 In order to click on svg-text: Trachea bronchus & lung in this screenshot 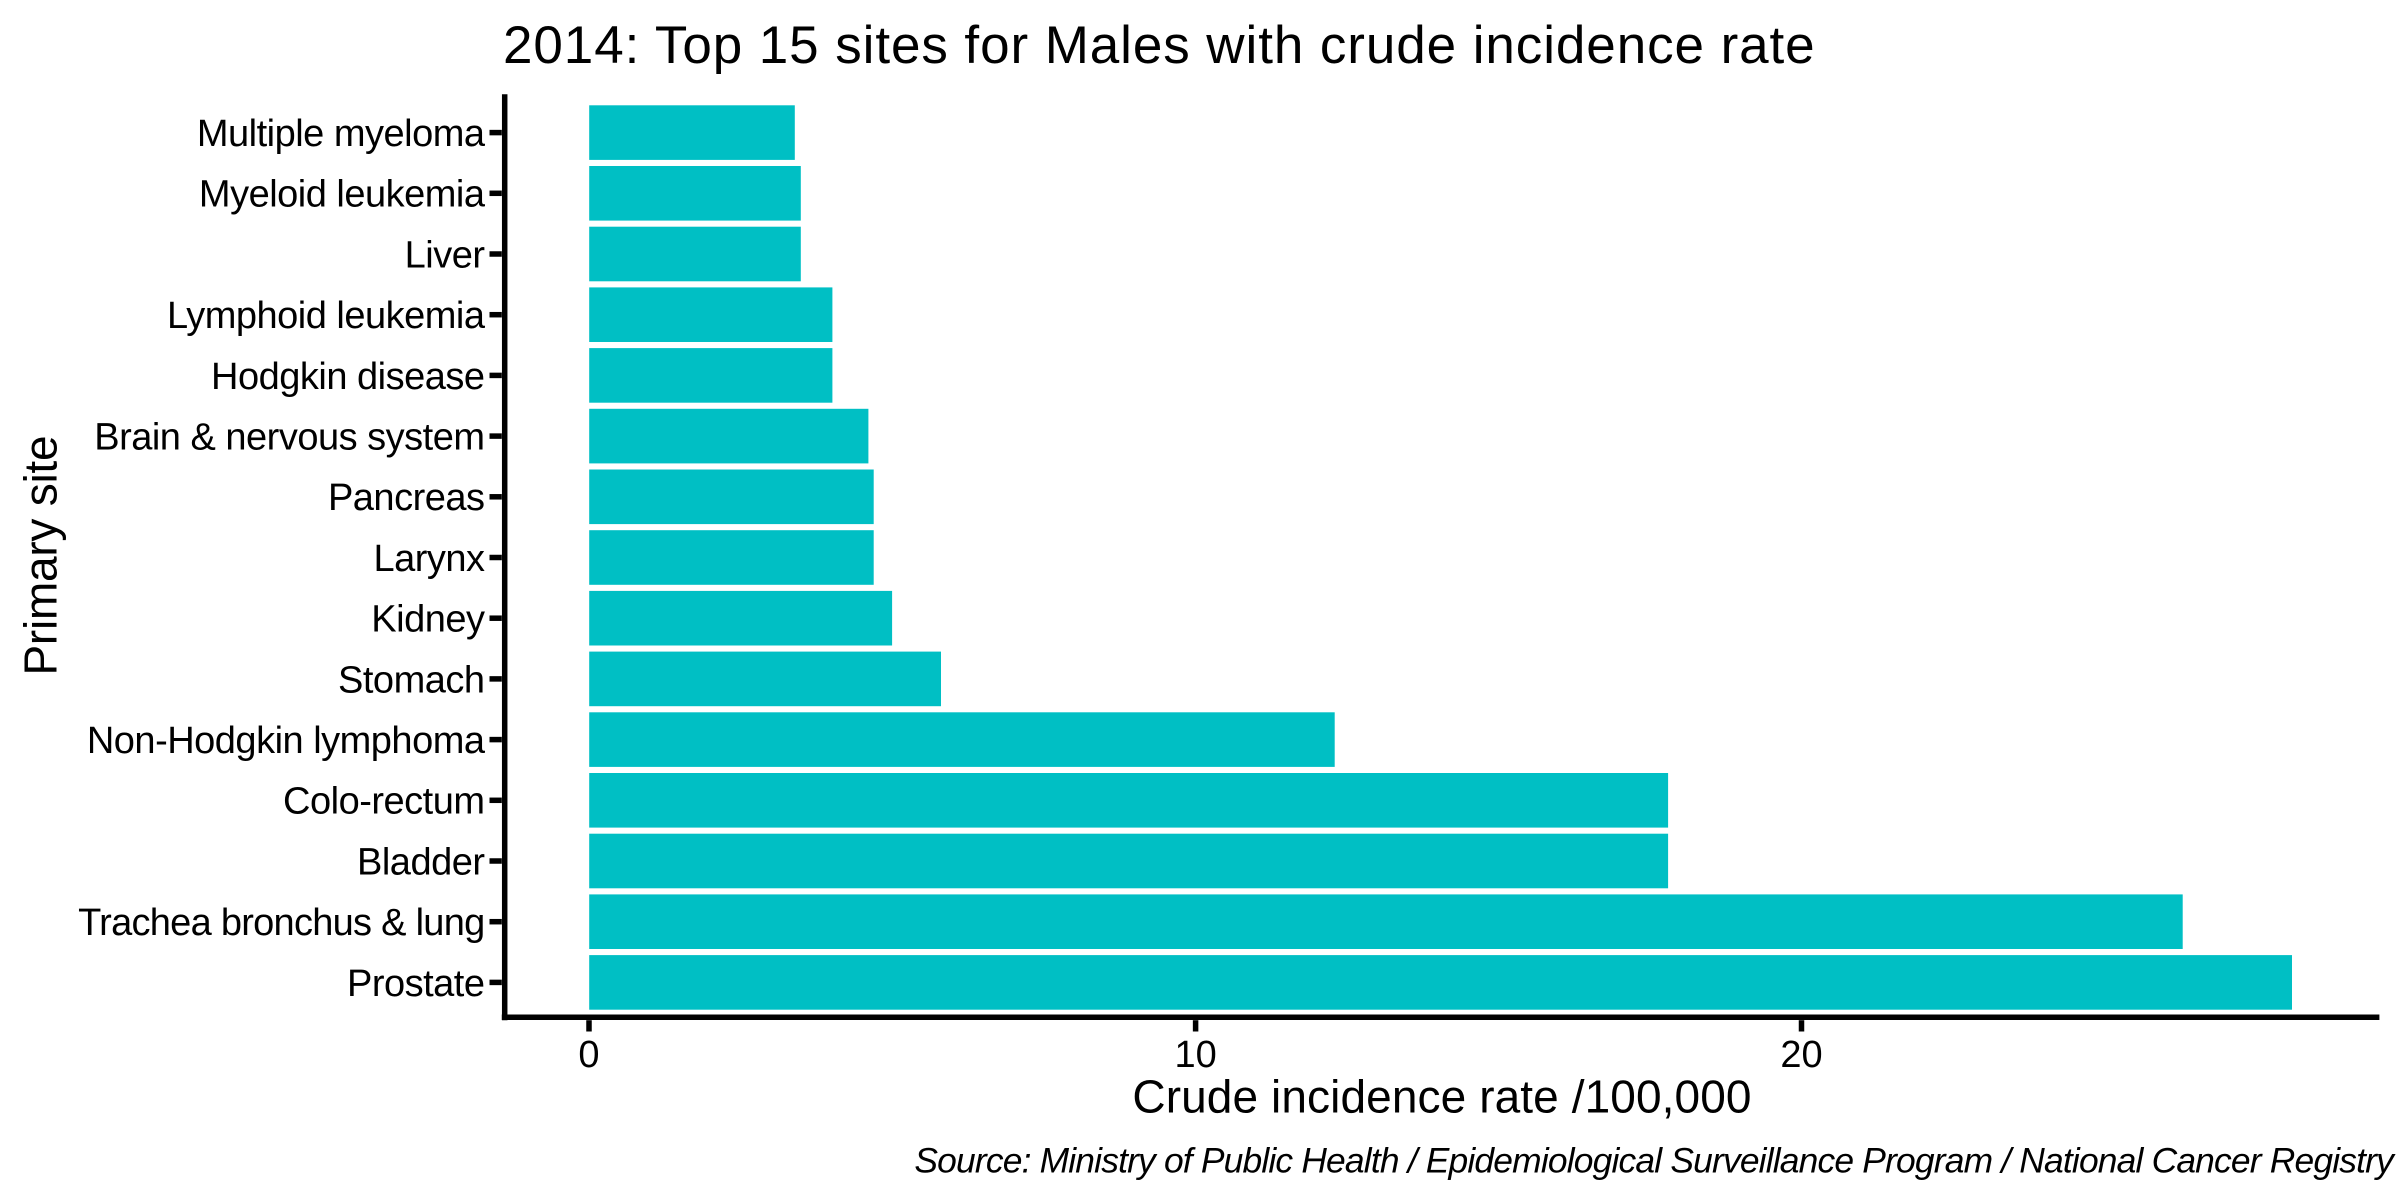, I will do `click(281, 923)`.